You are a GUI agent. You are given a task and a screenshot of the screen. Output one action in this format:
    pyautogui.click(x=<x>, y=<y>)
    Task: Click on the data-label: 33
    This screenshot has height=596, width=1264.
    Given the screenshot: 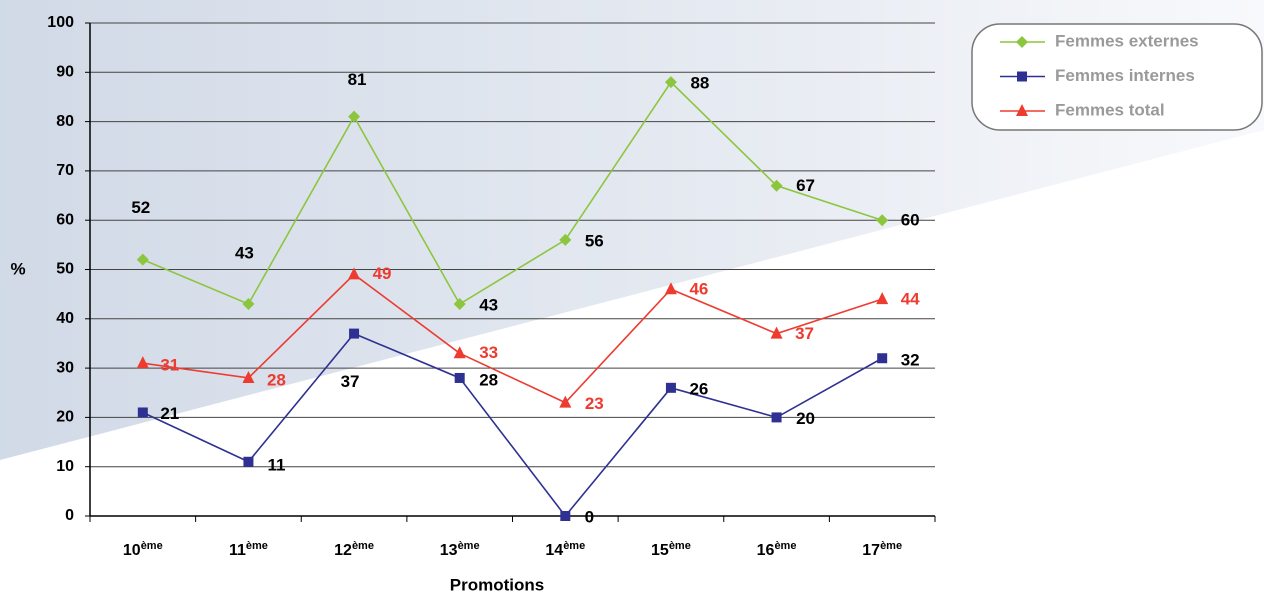 What is the action you would take?
    pyautogui.click(x=488, y=352)
    